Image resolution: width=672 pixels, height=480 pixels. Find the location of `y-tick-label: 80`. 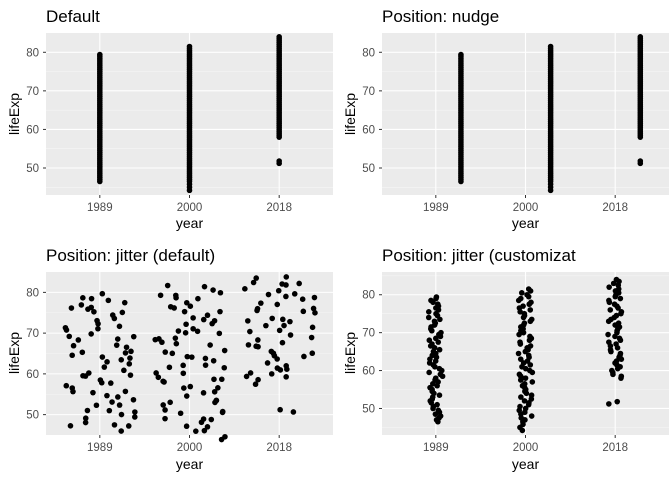

y-tick-label: 80 is located at coordinates (32, 293).